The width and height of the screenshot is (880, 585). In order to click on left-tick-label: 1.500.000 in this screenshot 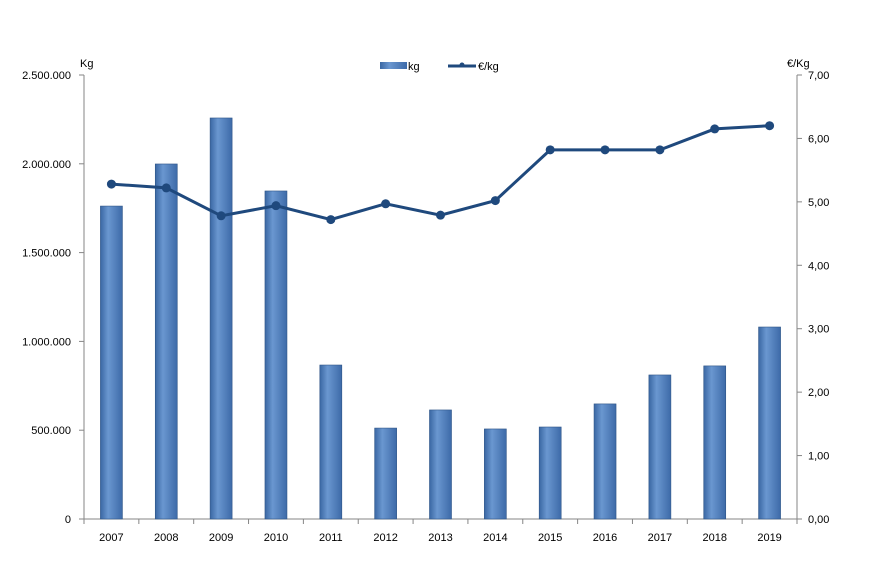, I will do `click(46, 254)`.